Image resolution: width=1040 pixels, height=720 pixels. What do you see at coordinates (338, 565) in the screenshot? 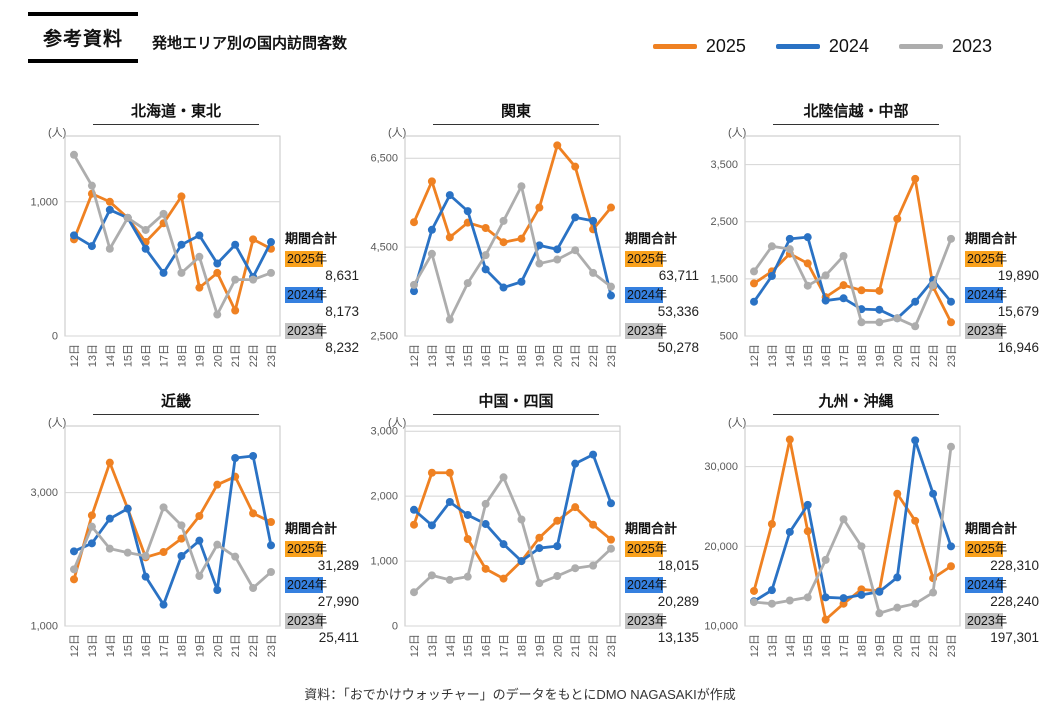
I see `total-value-2025: 31,289` at bounding box center [338, 565].